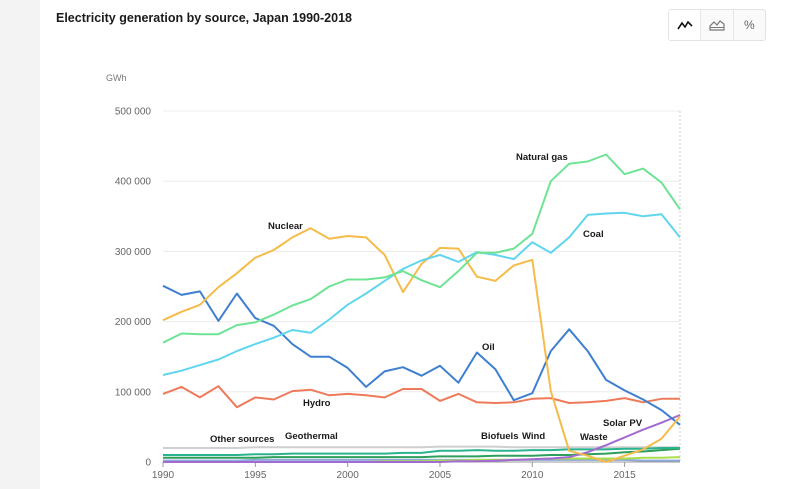  What do you see at coordinates (348, 475) in the screenshot?
I see `x-tick-label: 2000` at bounding box center [348, 475].